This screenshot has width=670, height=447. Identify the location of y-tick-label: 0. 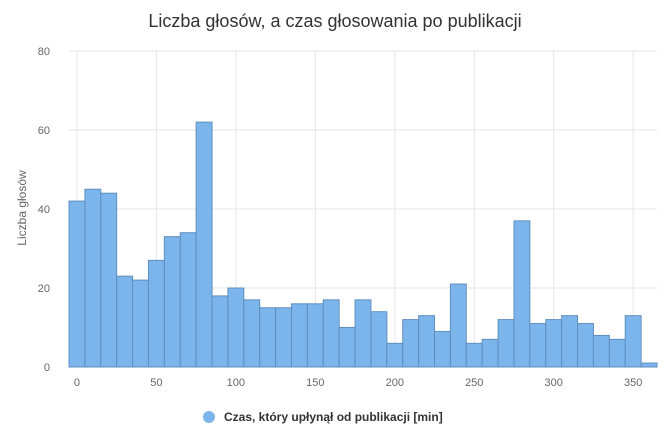
(47, 368).